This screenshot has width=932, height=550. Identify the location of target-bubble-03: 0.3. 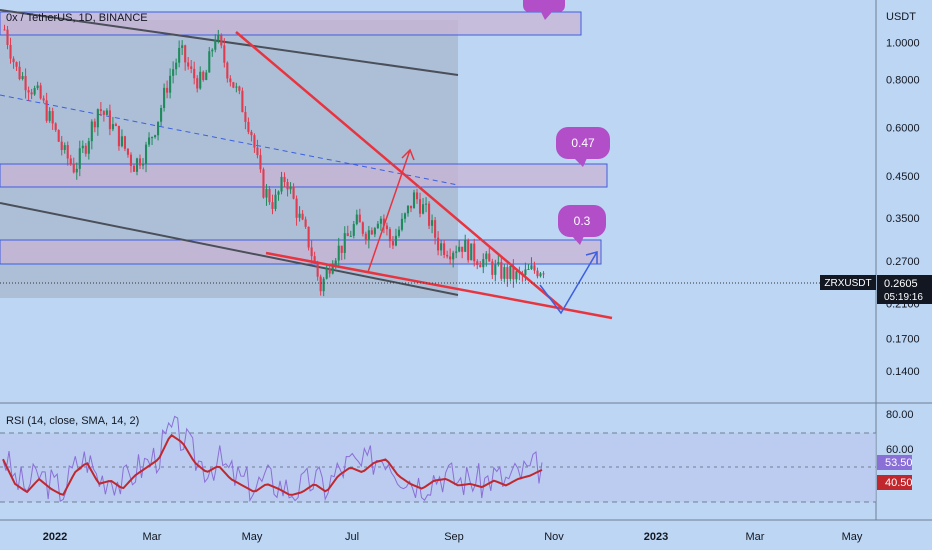
(582, 225).